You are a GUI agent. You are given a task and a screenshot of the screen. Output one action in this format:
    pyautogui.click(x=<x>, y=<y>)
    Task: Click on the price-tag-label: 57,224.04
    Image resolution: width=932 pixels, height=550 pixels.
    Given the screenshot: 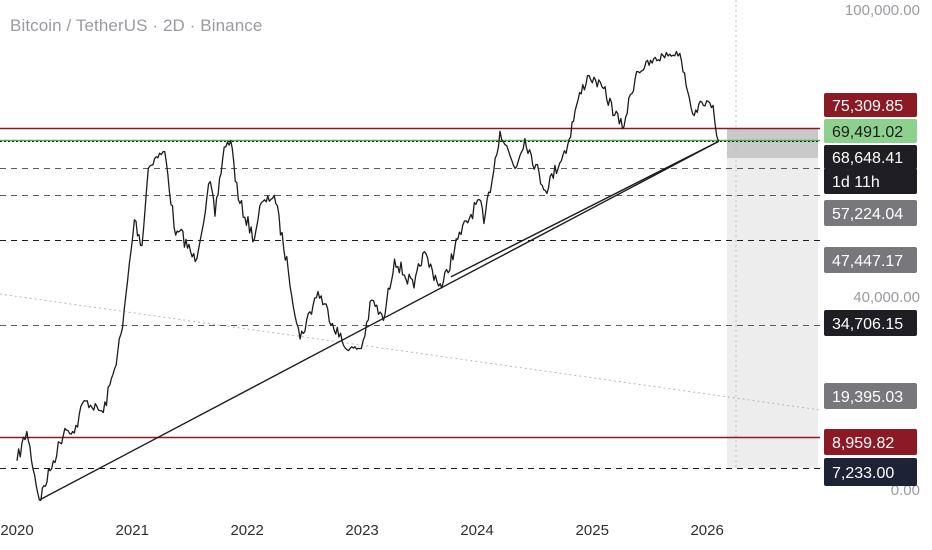 What is the action you would take?
    pyautogui.click(x=867, y=214)
    